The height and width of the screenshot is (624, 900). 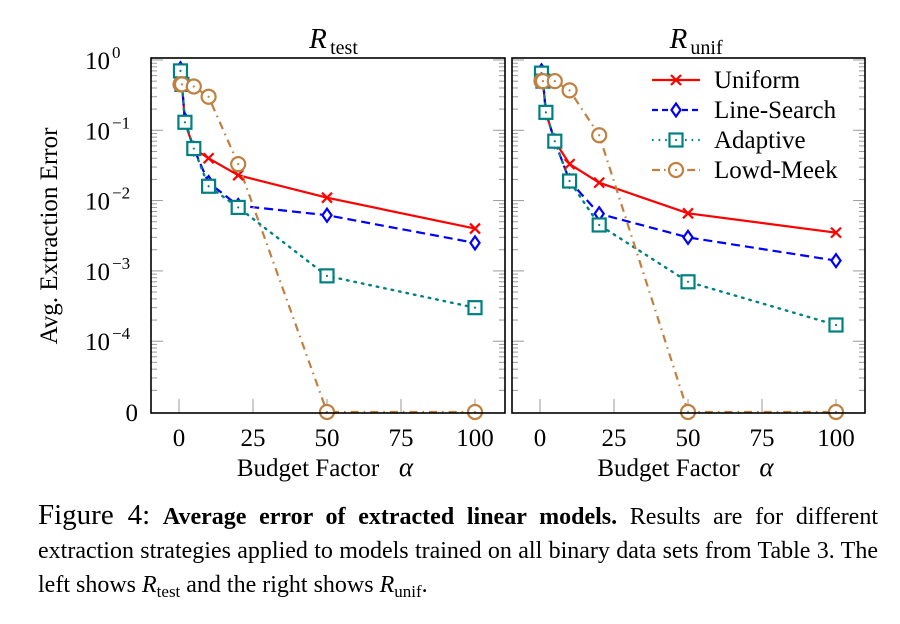 I want to click on y-axis-label: Avg. Extraction Error, so click(x=49, y=235).